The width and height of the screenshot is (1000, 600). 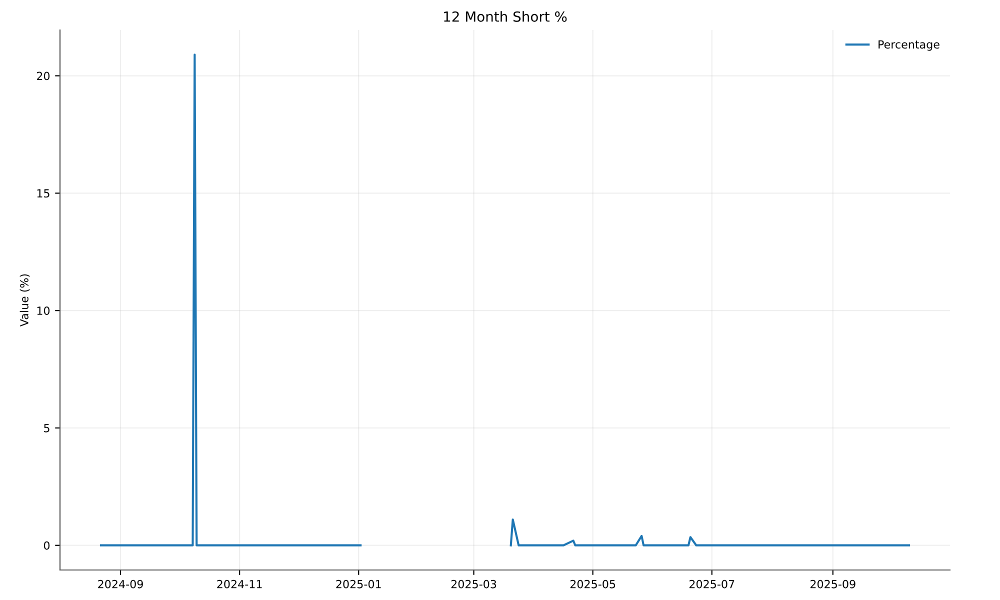 What do you see at coordinates (239, 584) in the screenshot?
I see `x-tick-label: 2024-11` at bounding box center [239, 584].